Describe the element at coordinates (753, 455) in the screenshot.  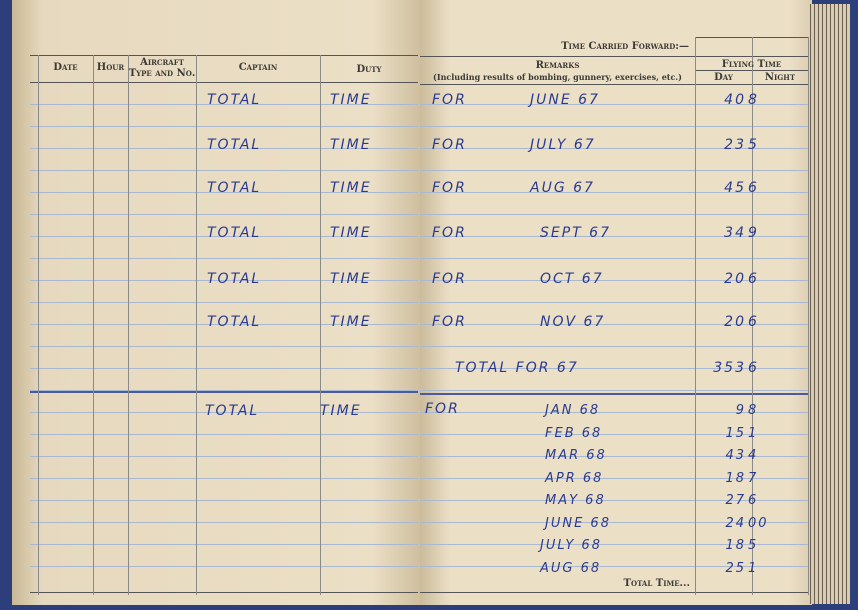
I see `day-tenths: 4` at that location.